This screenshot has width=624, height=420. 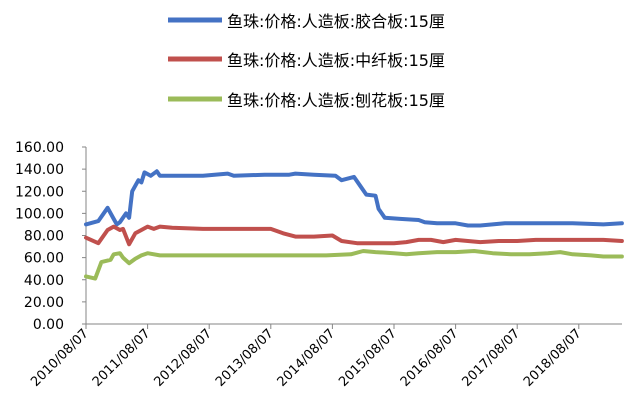 I want to click on y-tick-label: 0.00, so click(x=48, y=325).